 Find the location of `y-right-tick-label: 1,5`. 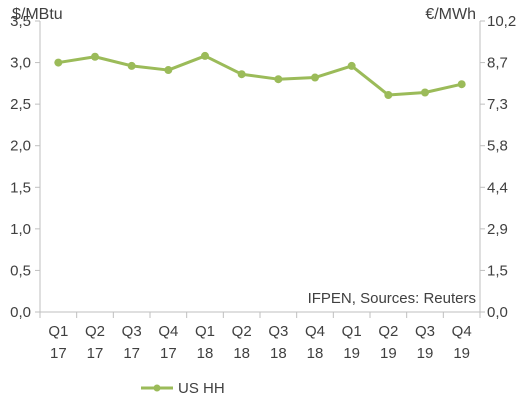

y-right-tick-label: 1,5 is located at coordinates (497, 270).